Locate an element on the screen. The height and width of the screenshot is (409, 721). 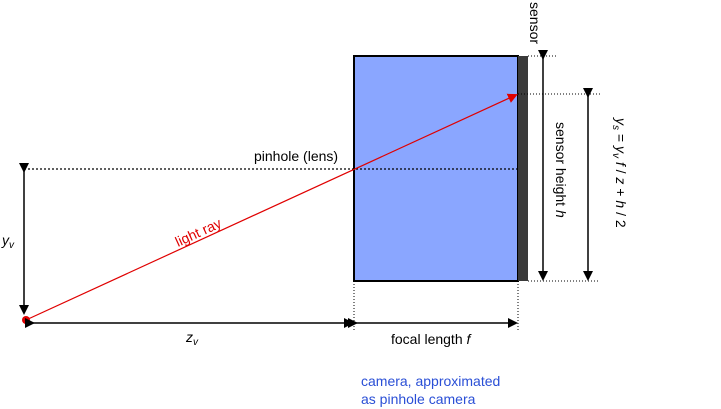
sensor-strip is located at coordinates (523, 168).